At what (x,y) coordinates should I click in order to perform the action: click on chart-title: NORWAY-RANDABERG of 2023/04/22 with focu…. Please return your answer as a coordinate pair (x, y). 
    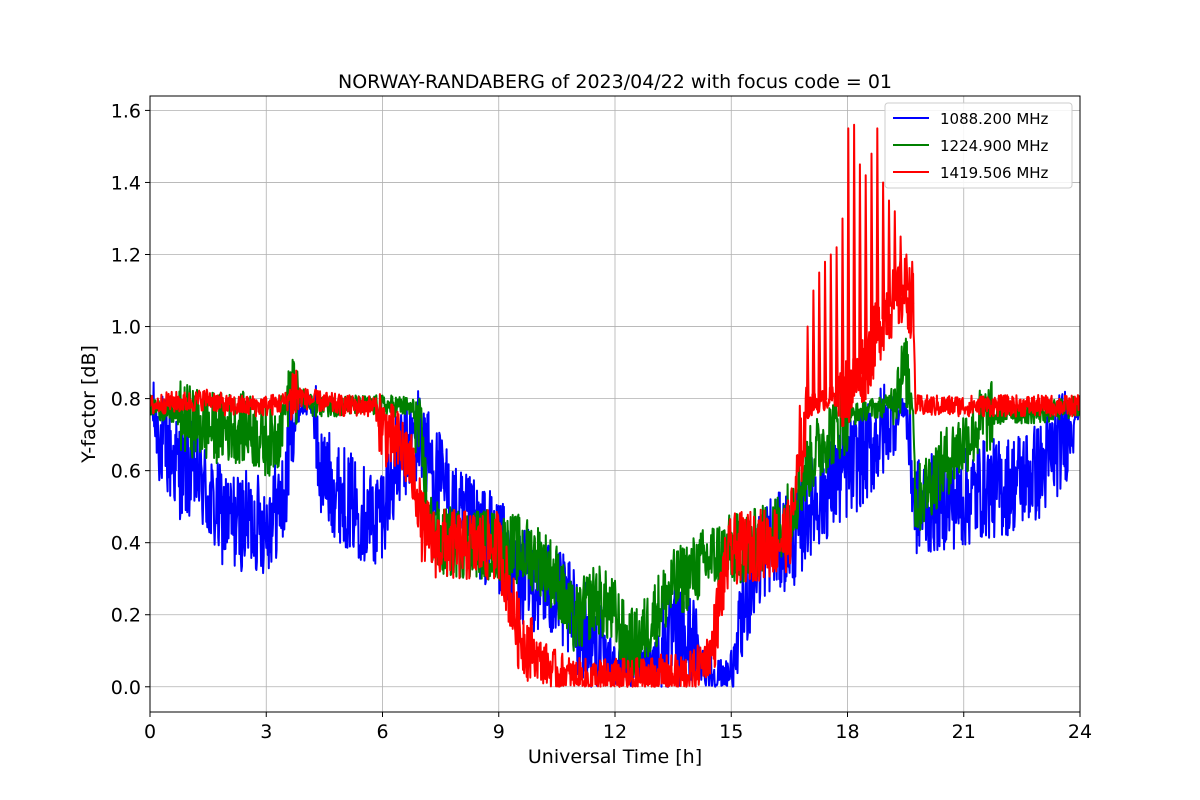
    Looking at the image, I should click on (615, 82).